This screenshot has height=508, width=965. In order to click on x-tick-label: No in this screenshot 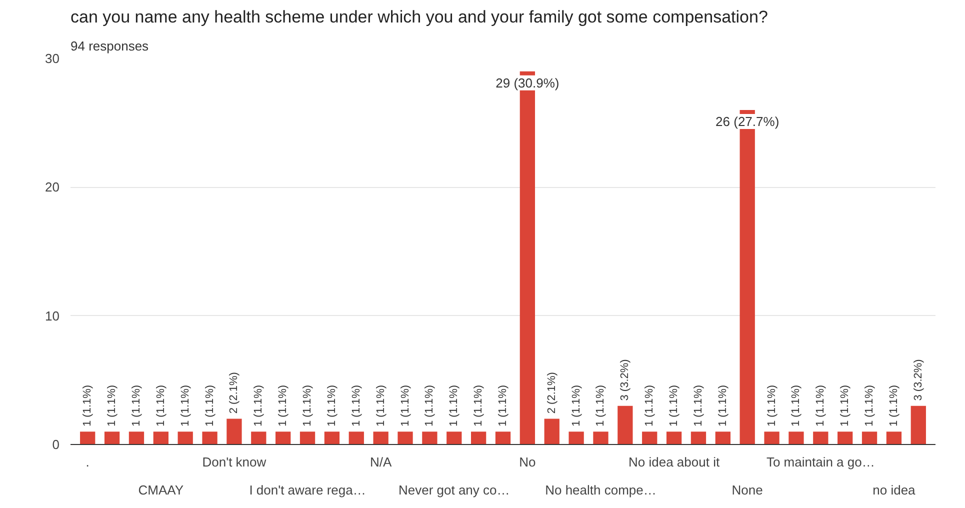, I will do `click(527, 462)`.